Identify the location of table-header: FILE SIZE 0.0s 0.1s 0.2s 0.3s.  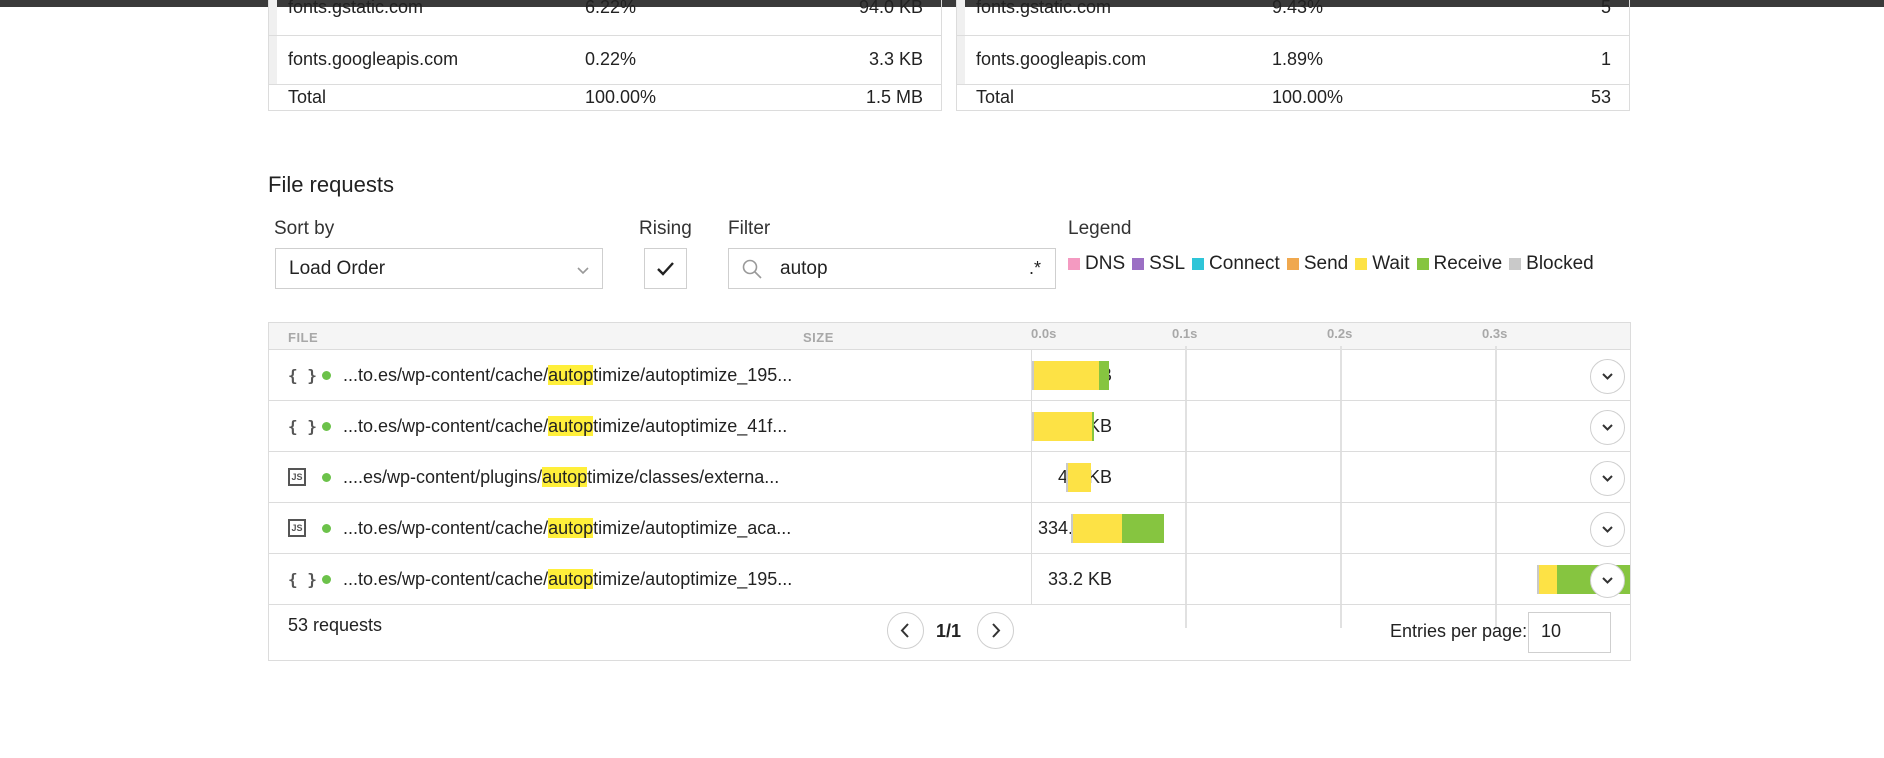
(949, 336).